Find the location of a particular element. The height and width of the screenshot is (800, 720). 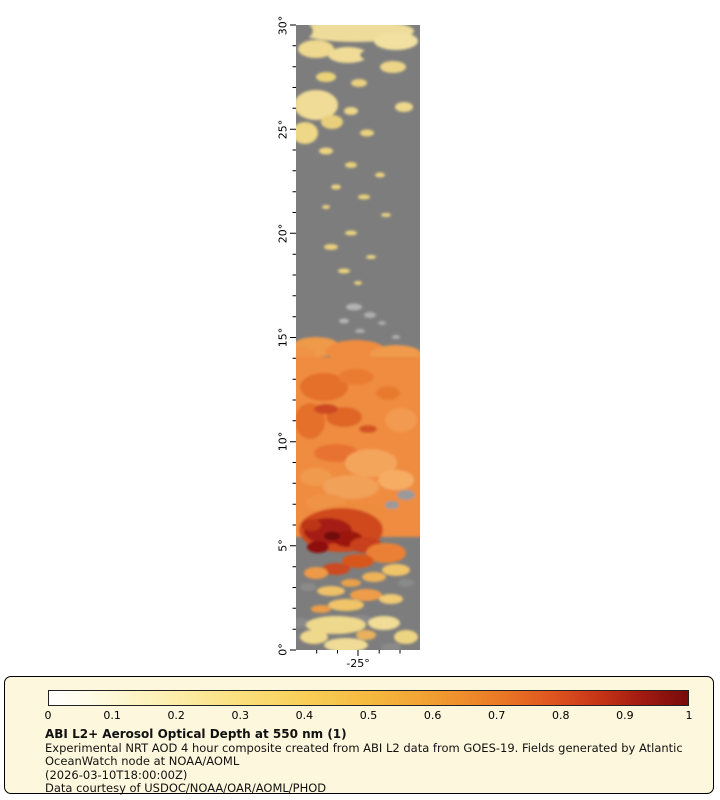

y-tick-label-5: 5° is located at coordinates (283, 545).